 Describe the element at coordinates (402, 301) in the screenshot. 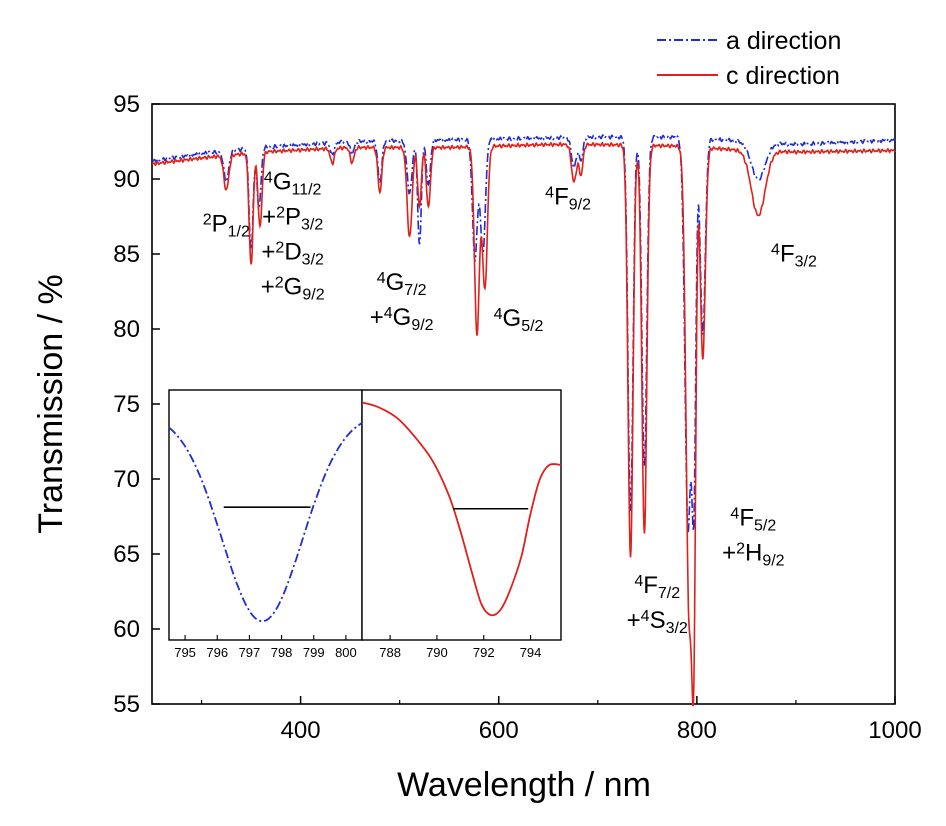

I see `transition-label-g72: 4G7/2+4G9/2` at that location.